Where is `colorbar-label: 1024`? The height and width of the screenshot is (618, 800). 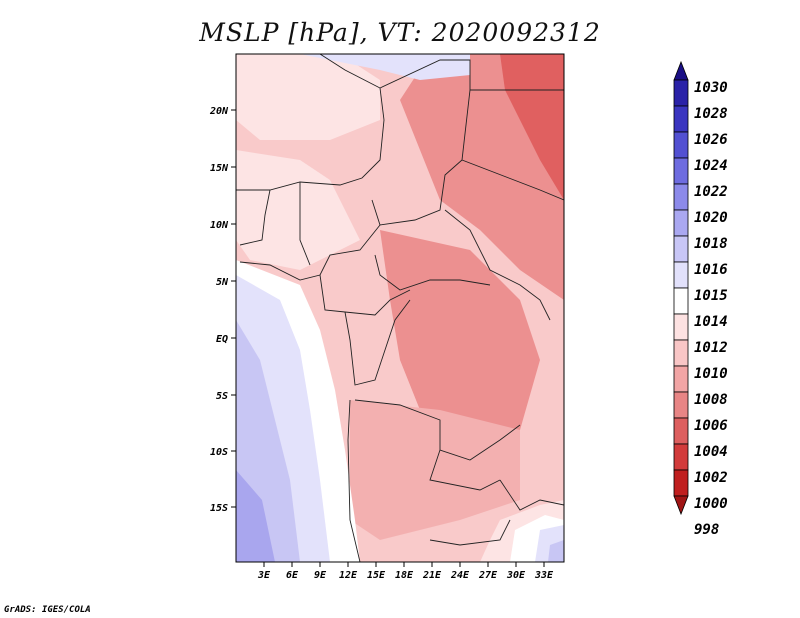 colorbar-label: 1024 is located at coordinates (711, 166).